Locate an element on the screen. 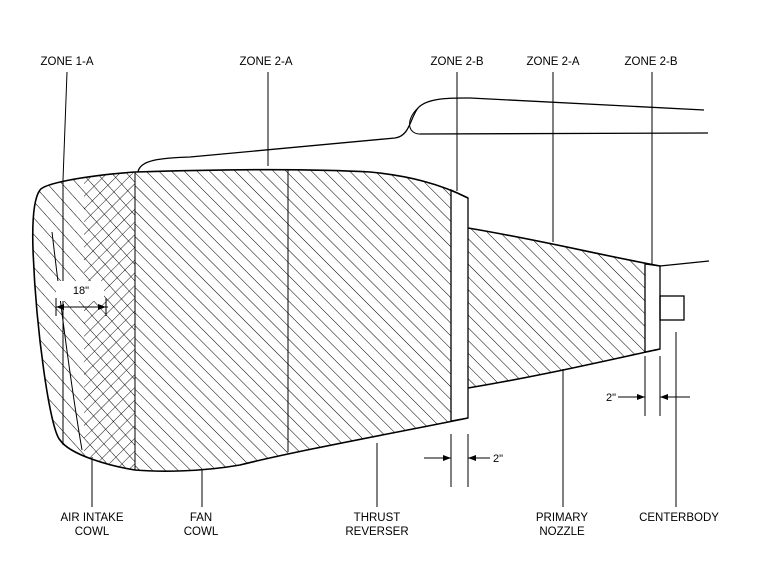 Image resolution: width=757 pixels, height=571 pixels. fan-cowl-label-line1: FAN is located at coordinates (201, 518).